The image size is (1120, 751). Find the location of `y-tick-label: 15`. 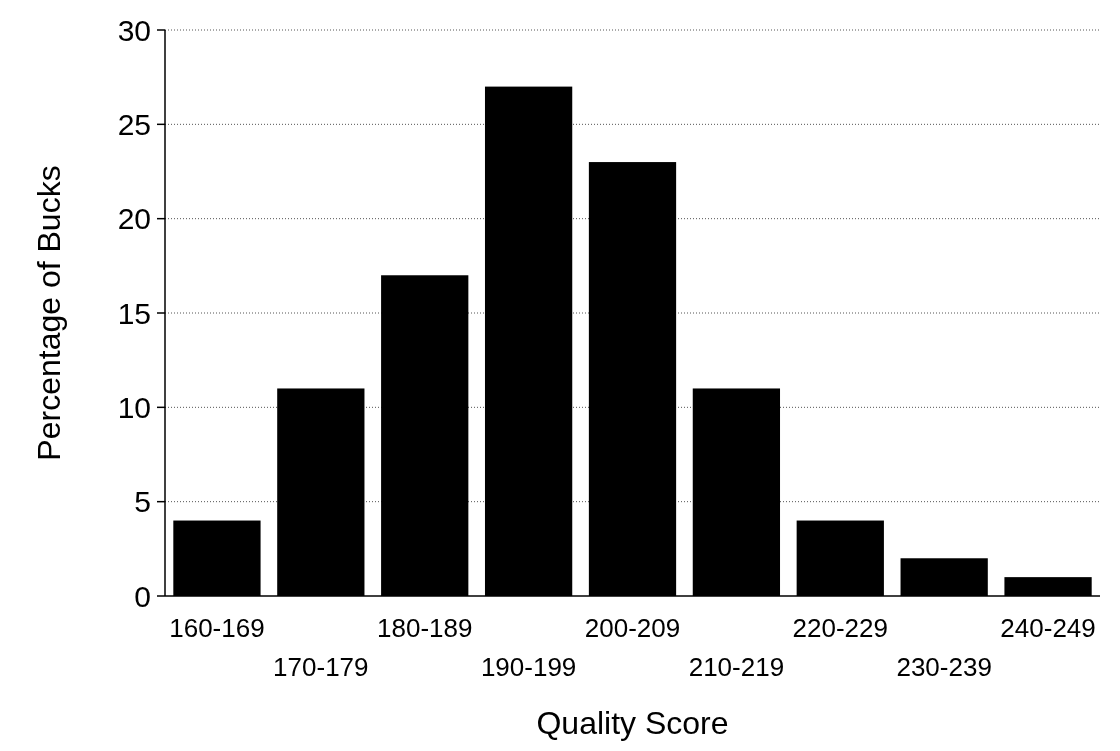

y-tick-label: 15 is located at coordinates (134, 313).